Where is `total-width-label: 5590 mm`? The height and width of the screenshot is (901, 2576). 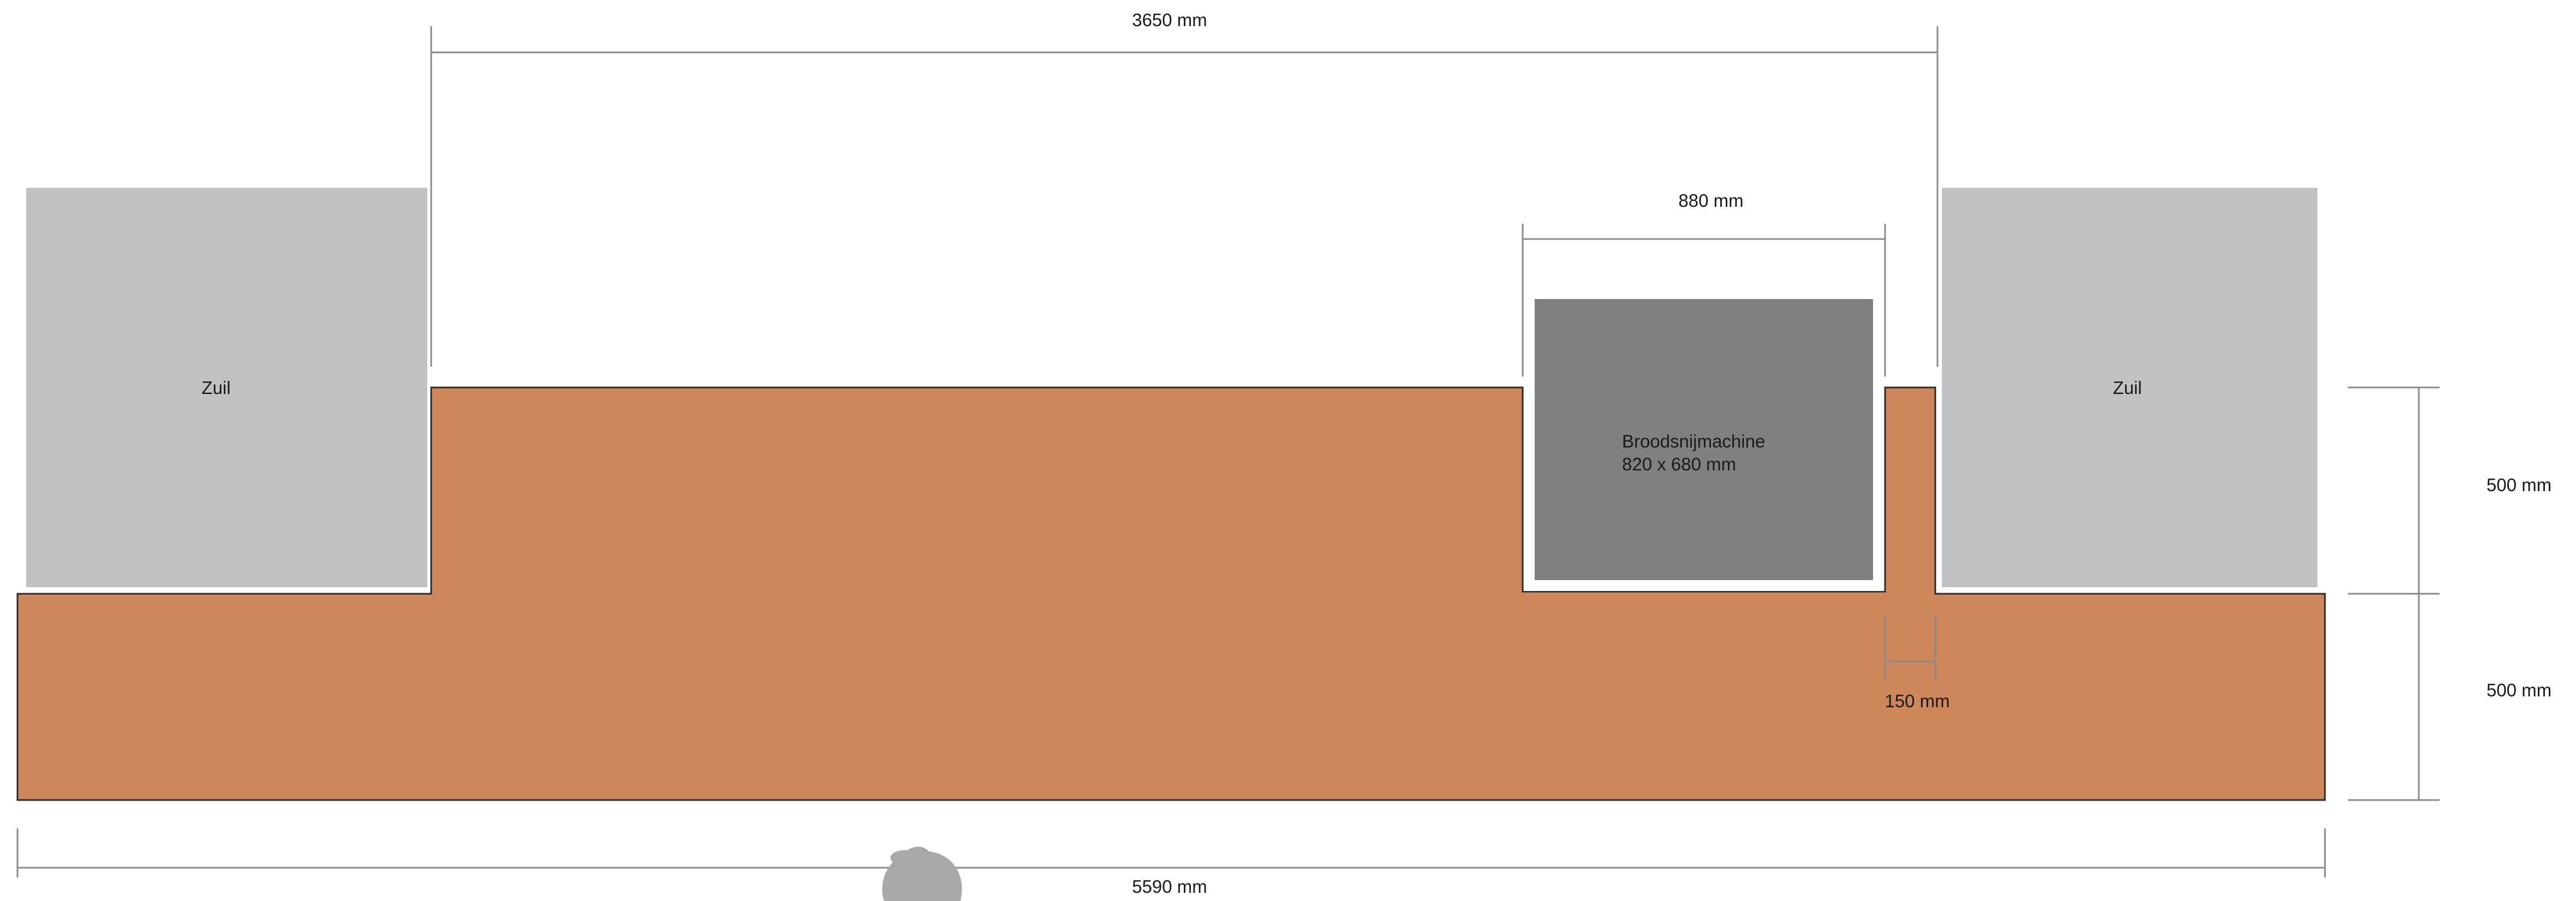 total-width-label: 5590 mm is located at coordinates (1169, 886).